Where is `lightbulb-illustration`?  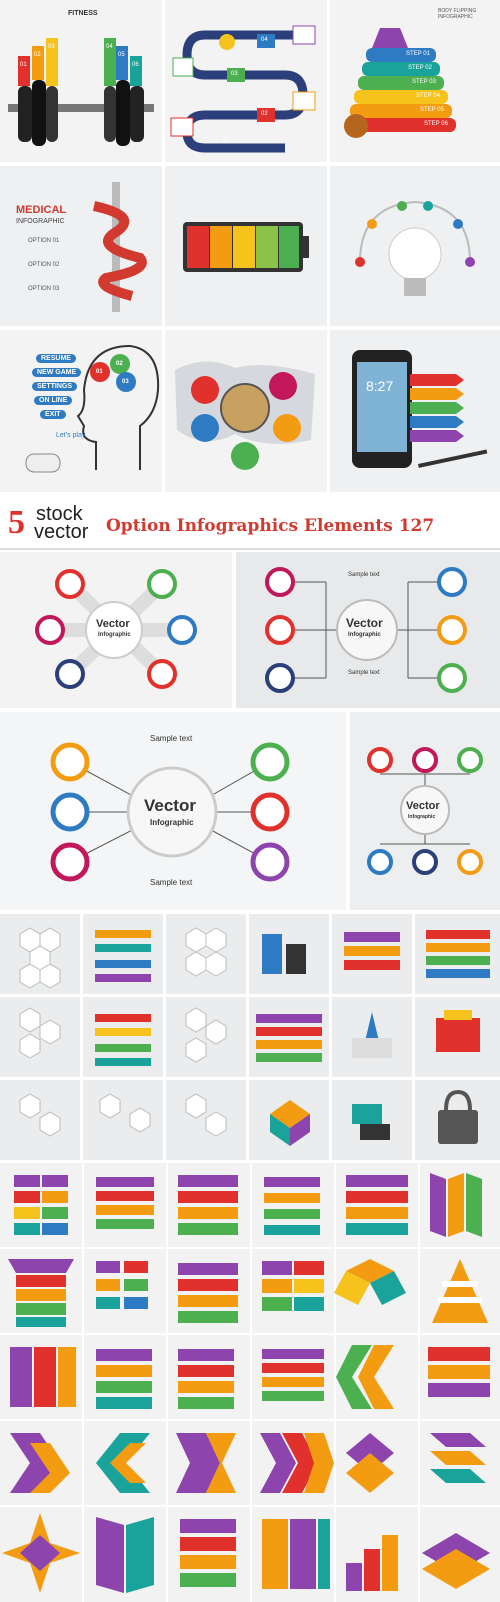
lightbulb-illustration is located at coordinates (415, 248).